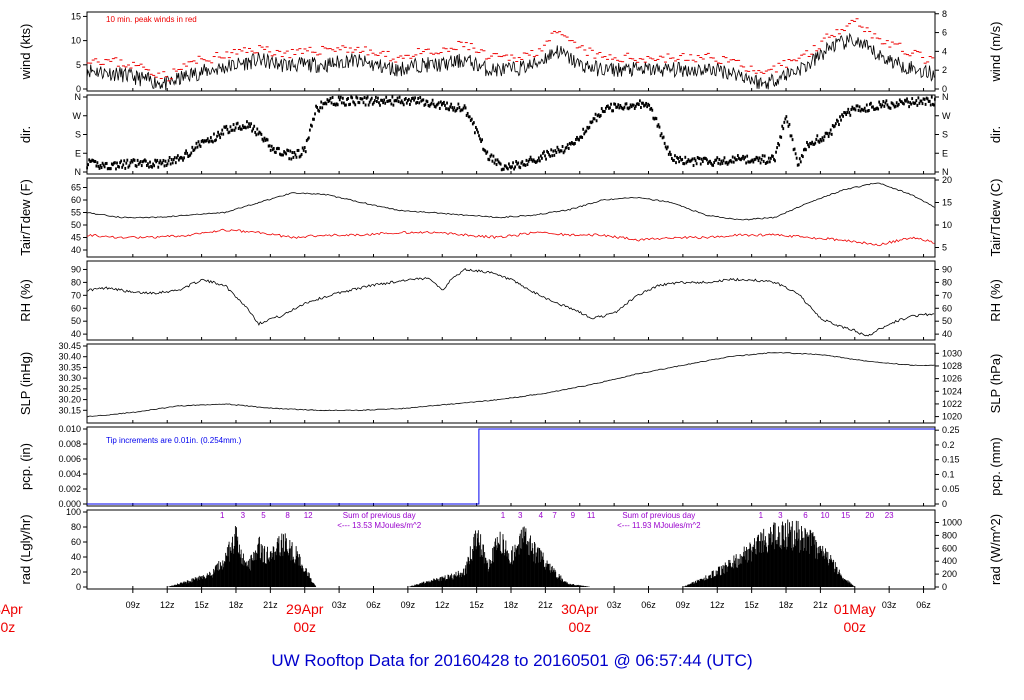 This screenshot has height=700, width=1024. What do you see at coordinates (952, 366) in the screenshot?
I see `y-tick-label-right: 1028` at bounding box center [952, 366].